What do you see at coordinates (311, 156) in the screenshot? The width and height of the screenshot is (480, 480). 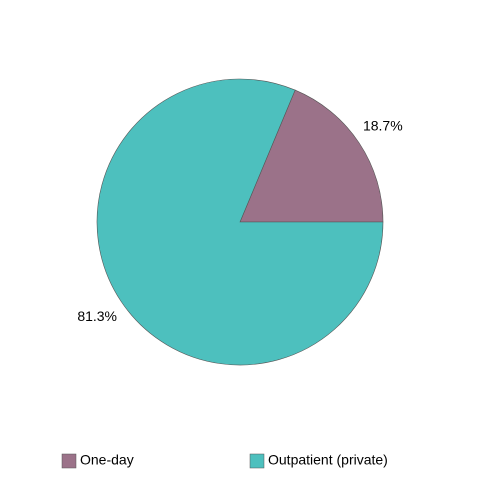 I see `pie-slice` at bounding box center [311, 156].